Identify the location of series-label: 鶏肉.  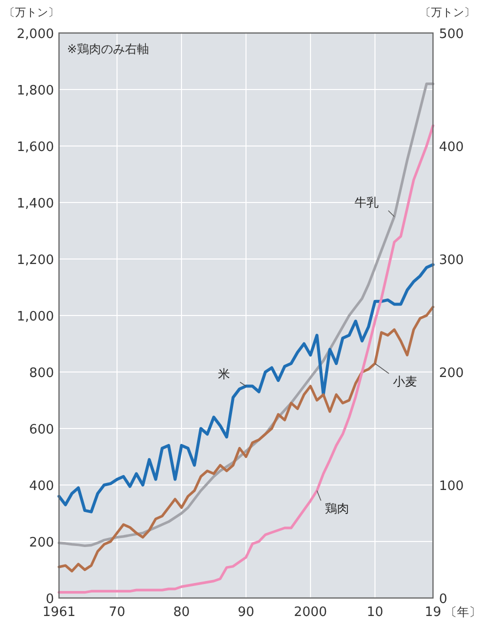
(336, 509).